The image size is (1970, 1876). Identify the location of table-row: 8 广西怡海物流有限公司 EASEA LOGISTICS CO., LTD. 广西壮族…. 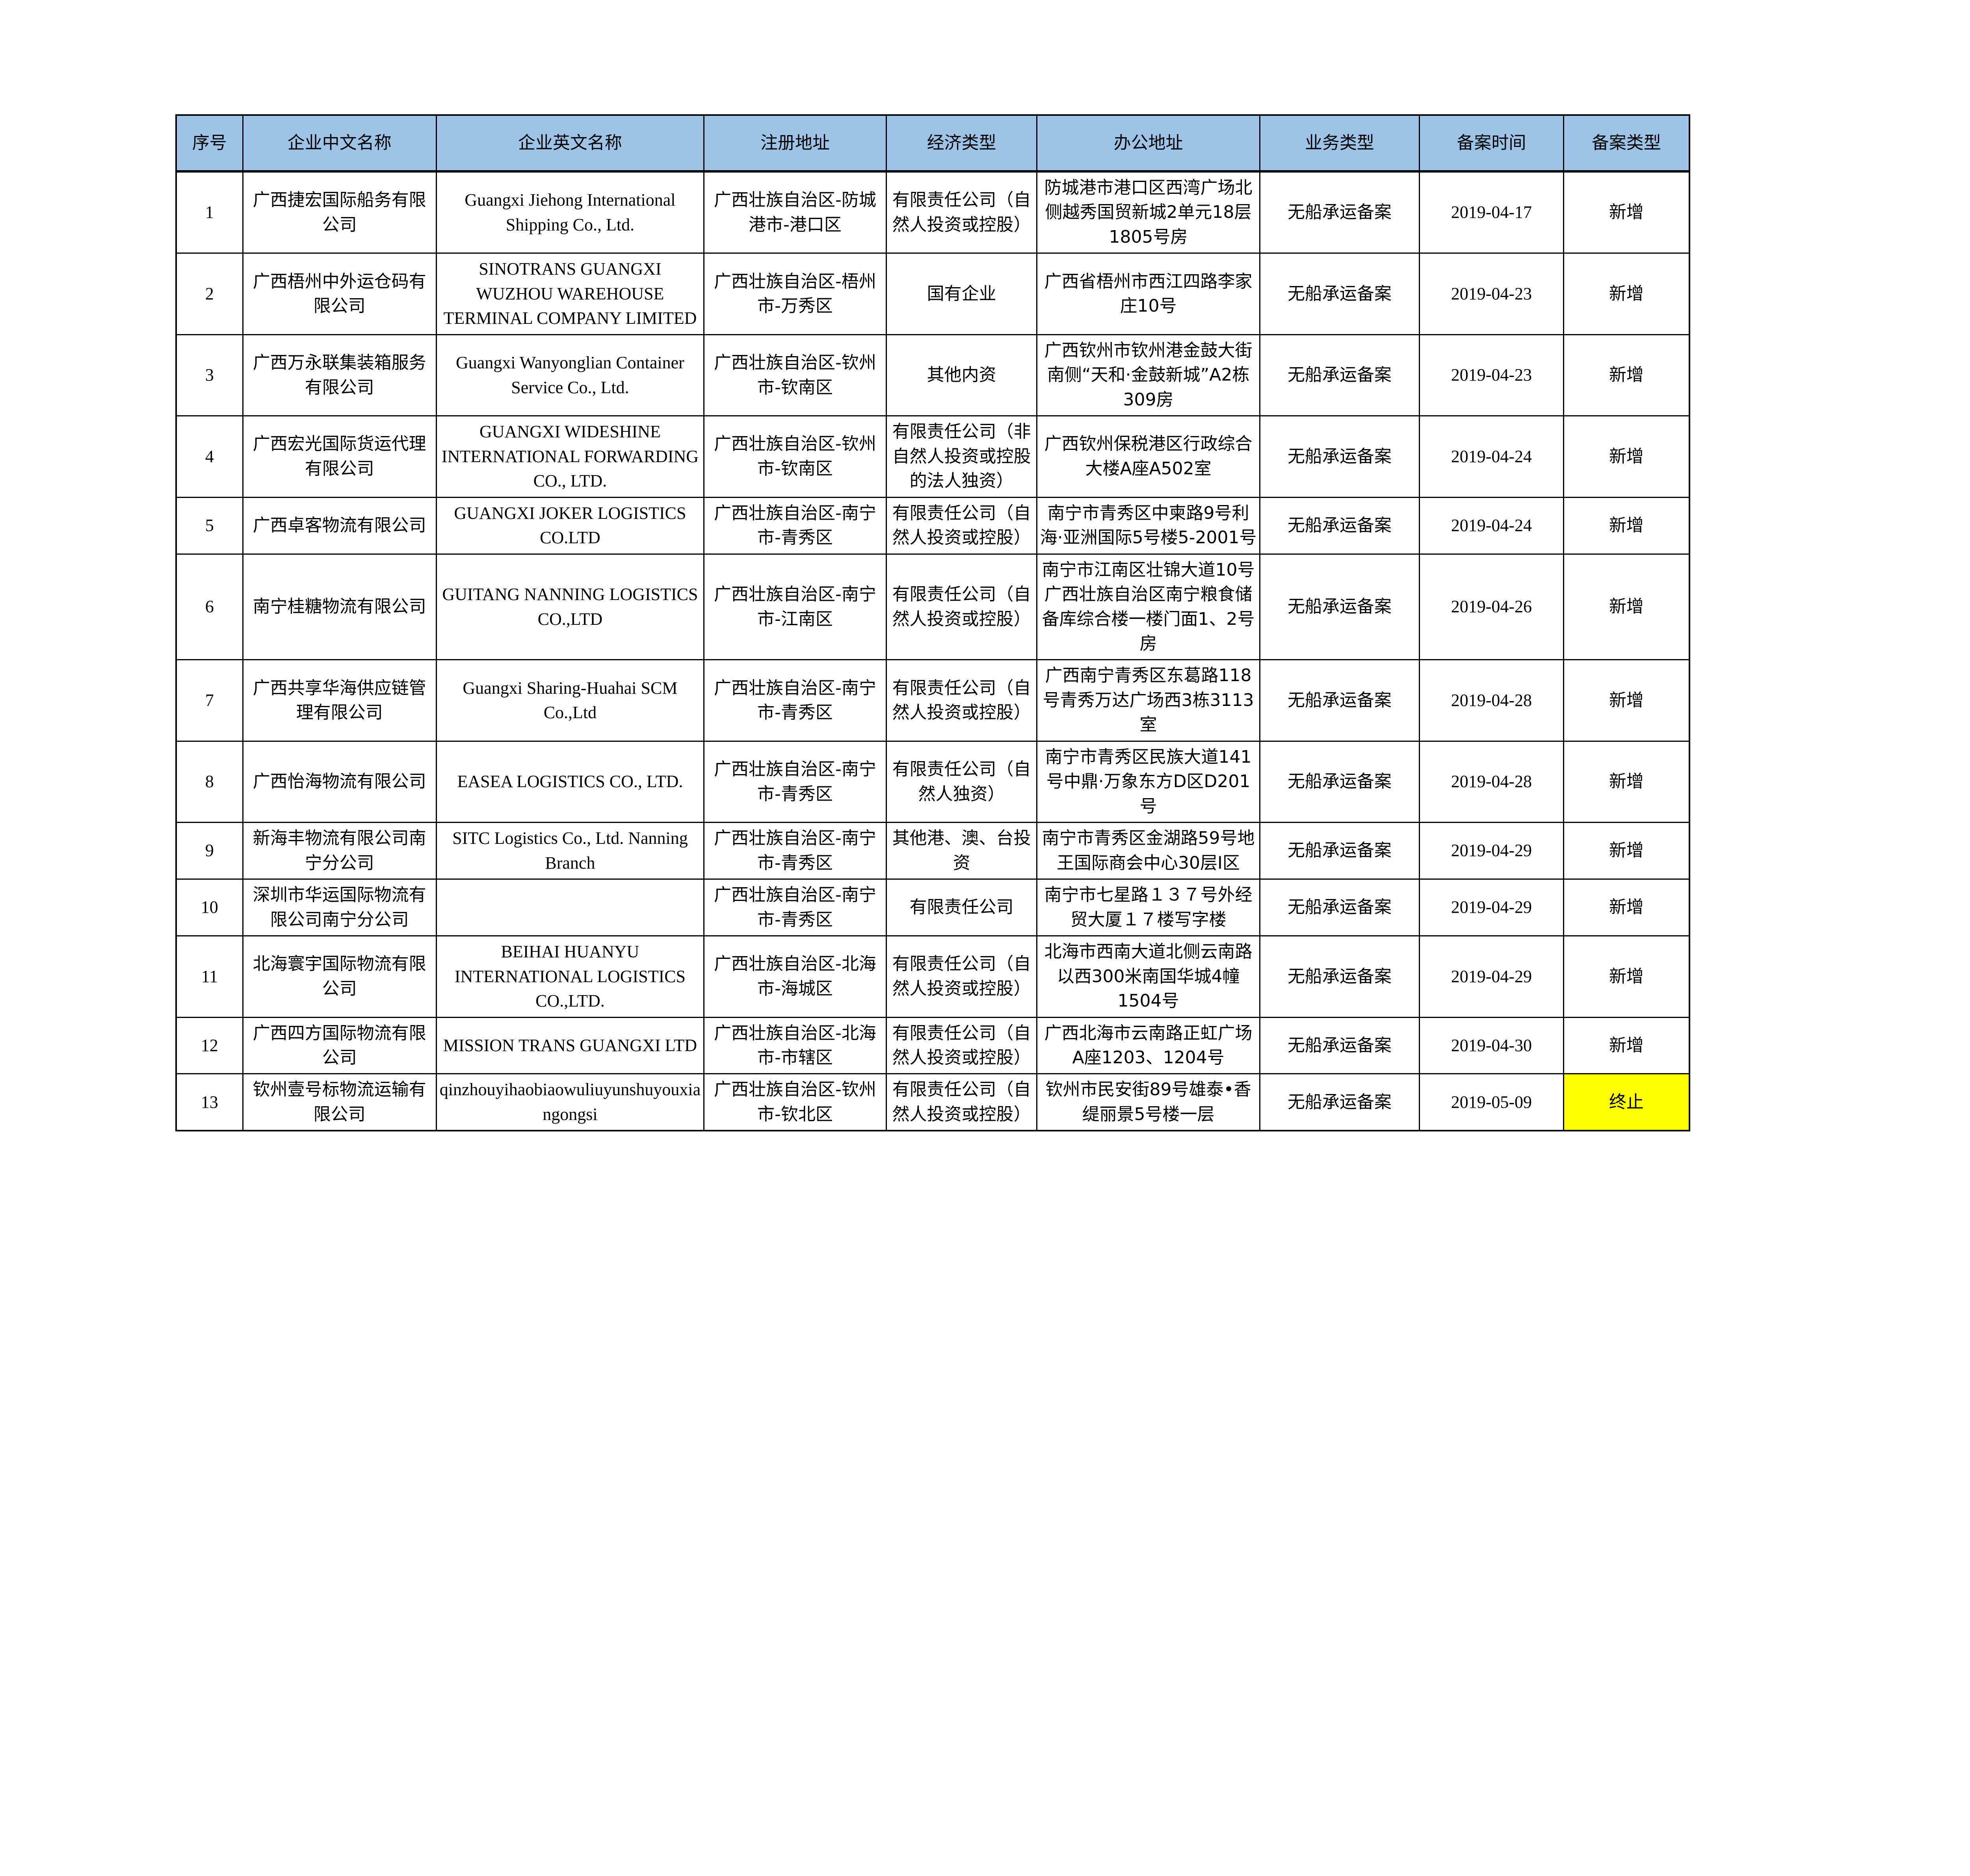
(932, 781).